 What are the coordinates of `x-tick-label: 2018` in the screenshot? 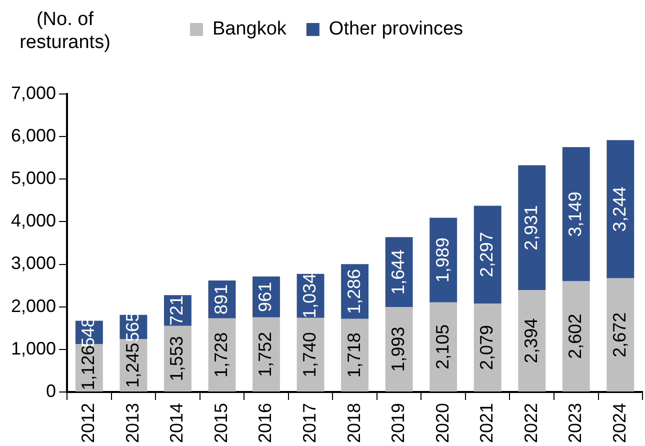 It's located at (354, 423).